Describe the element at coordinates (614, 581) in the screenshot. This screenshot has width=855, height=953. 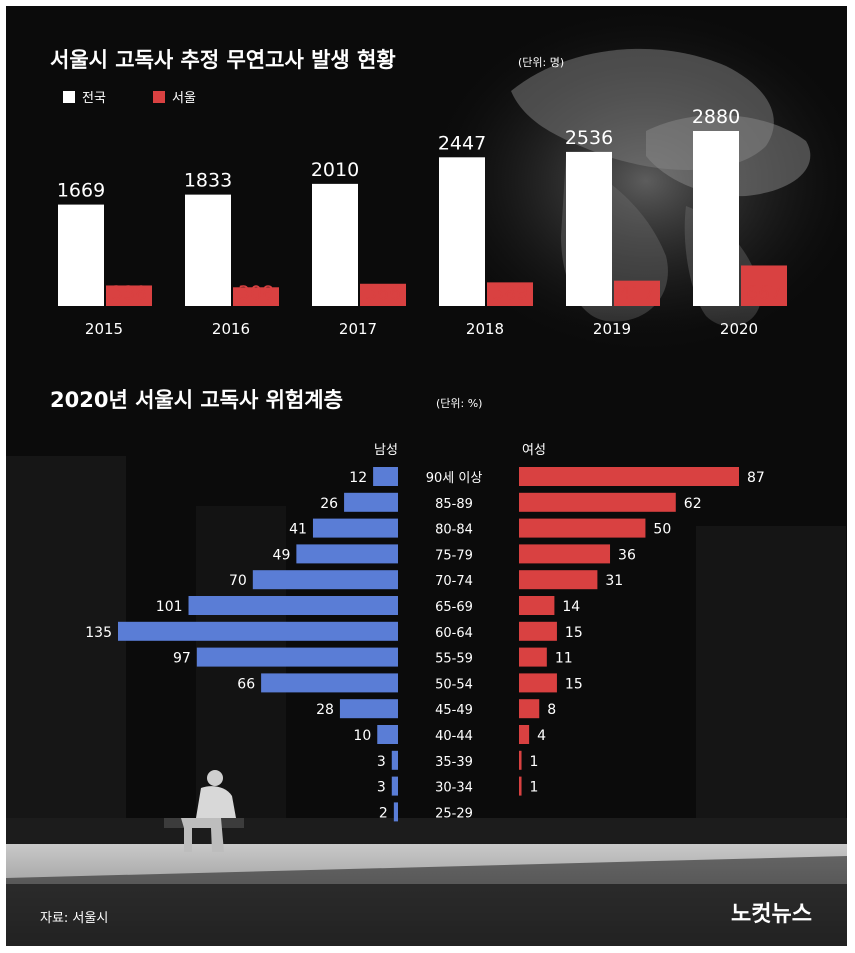
I see `label-female: 31` at that location.